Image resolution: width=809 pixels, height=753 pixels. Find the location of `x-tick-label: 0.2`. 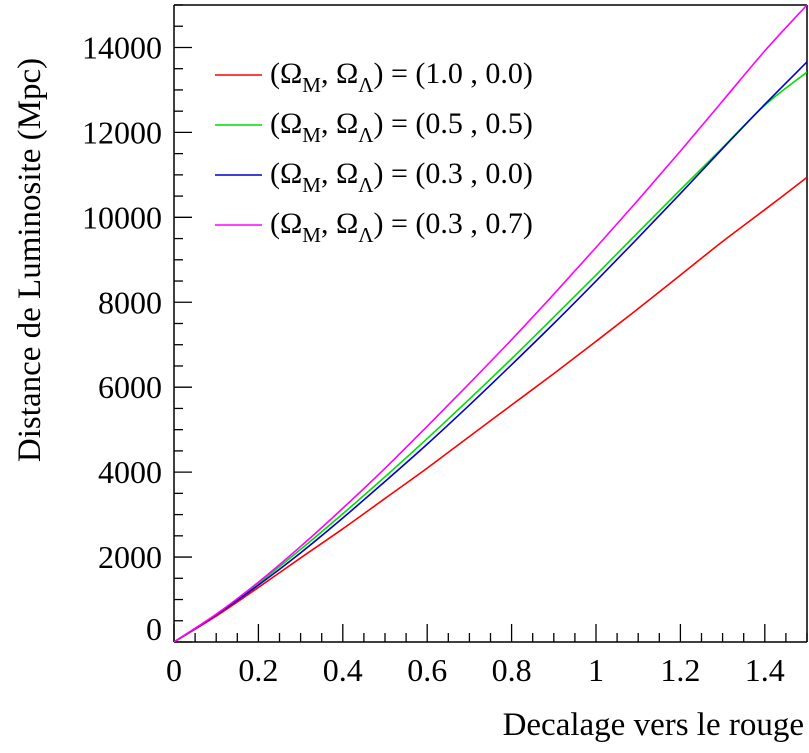

x-tick-label: 0.2 is located at coordinates (258, 670).